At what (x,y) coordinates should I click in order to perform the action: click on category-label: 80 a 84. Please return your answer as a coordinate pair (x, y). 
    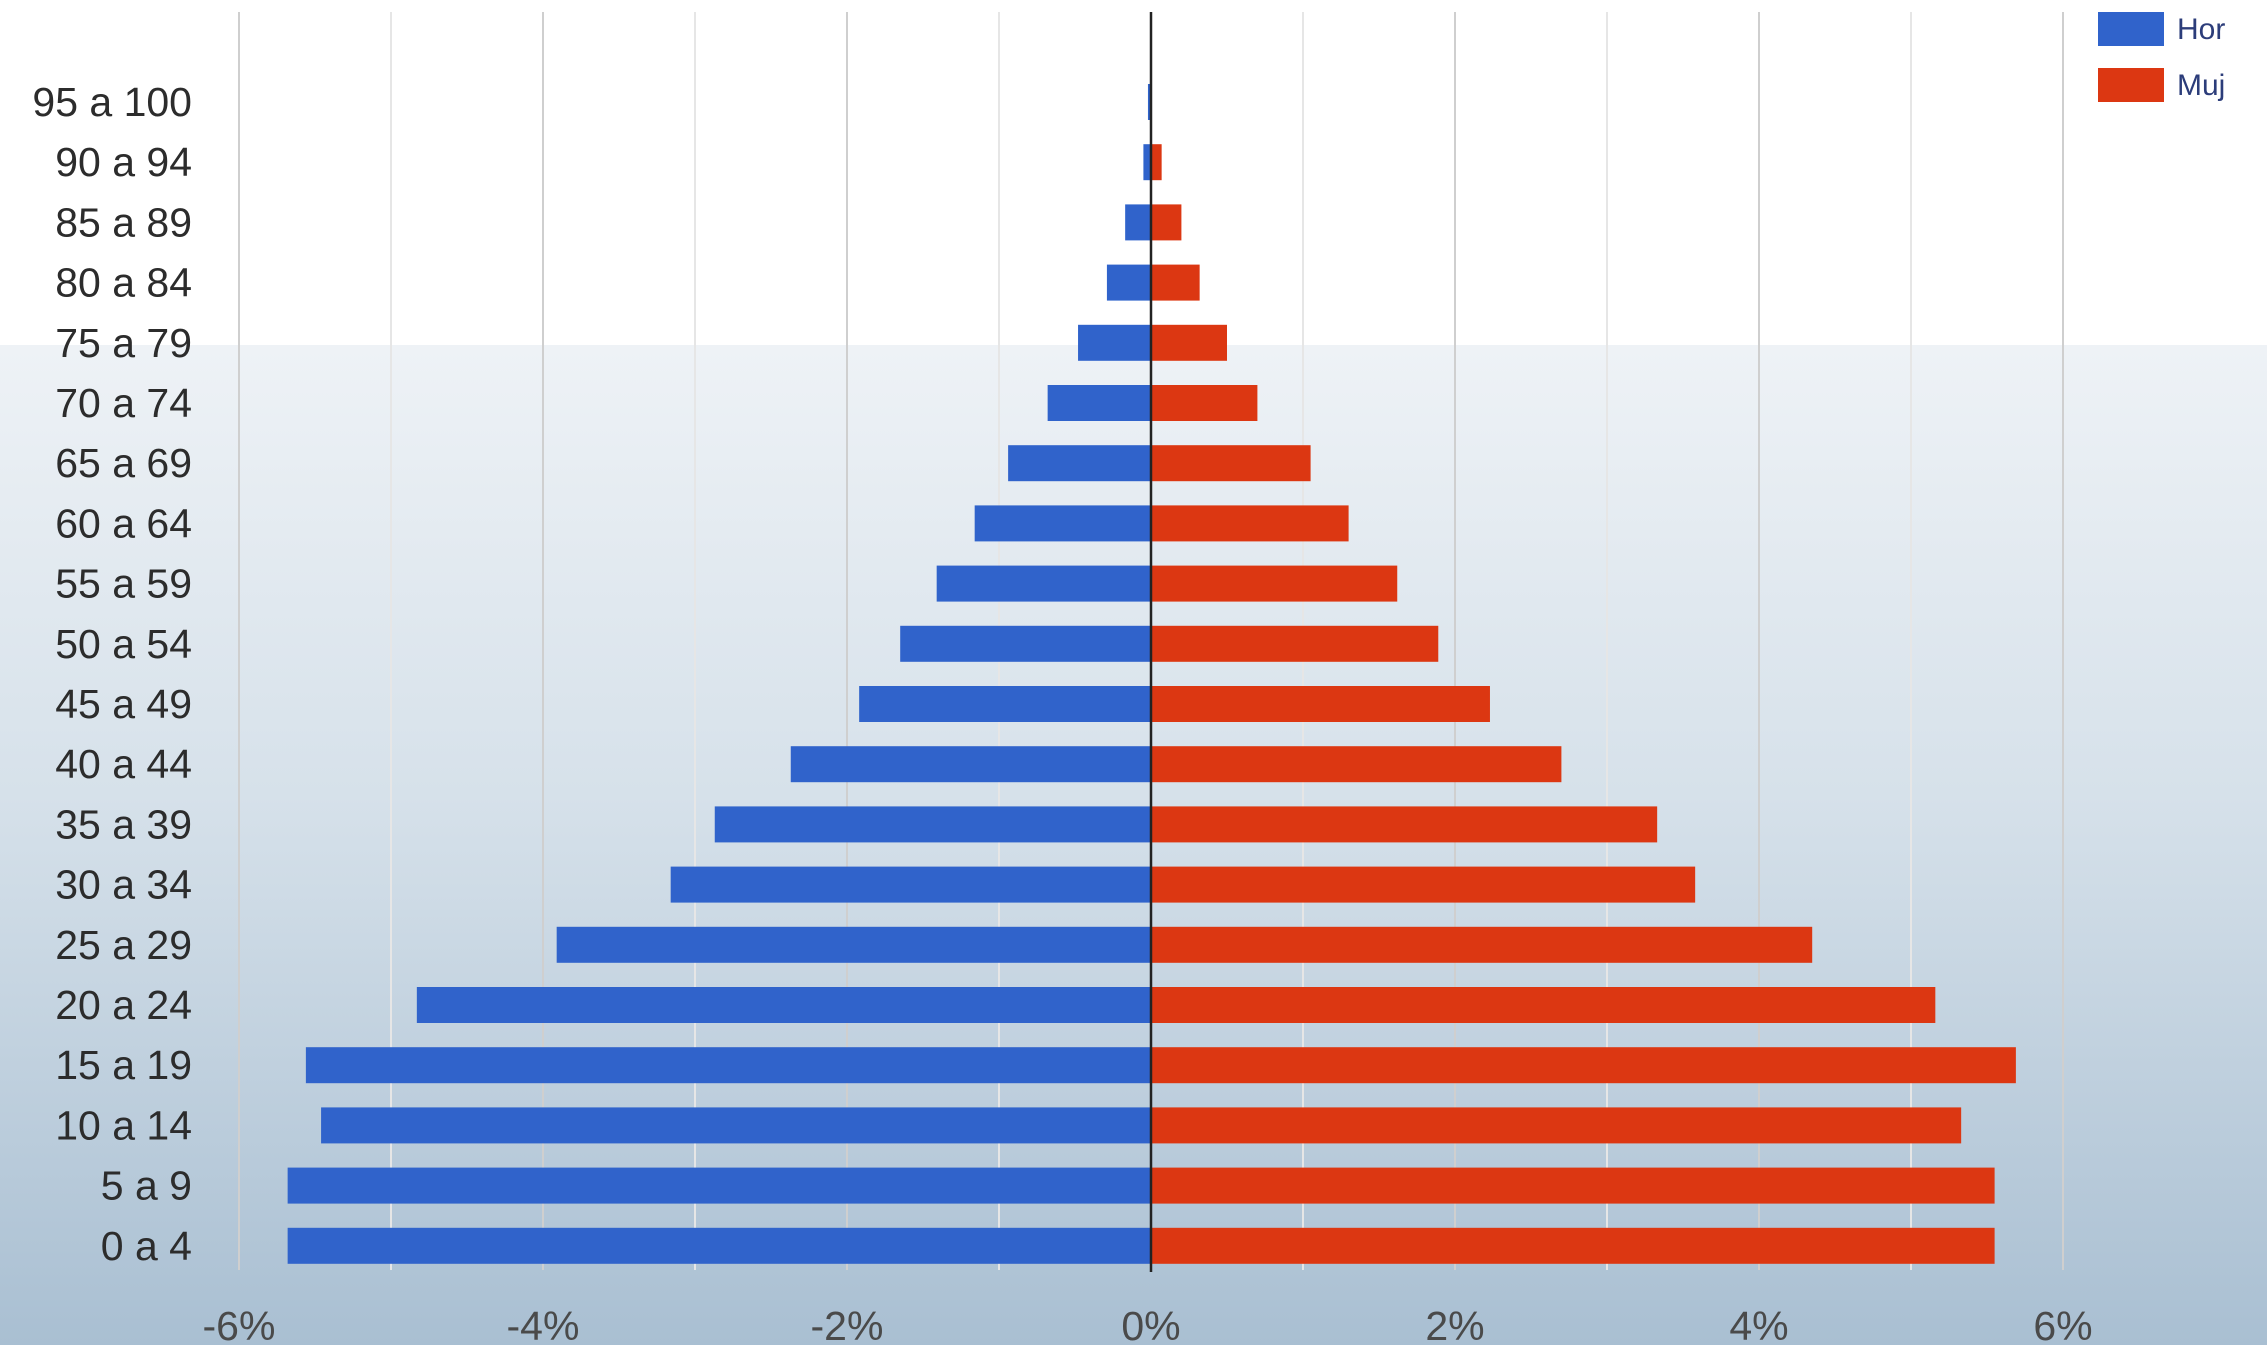
    Looking at the image, I should click on (123, 283).